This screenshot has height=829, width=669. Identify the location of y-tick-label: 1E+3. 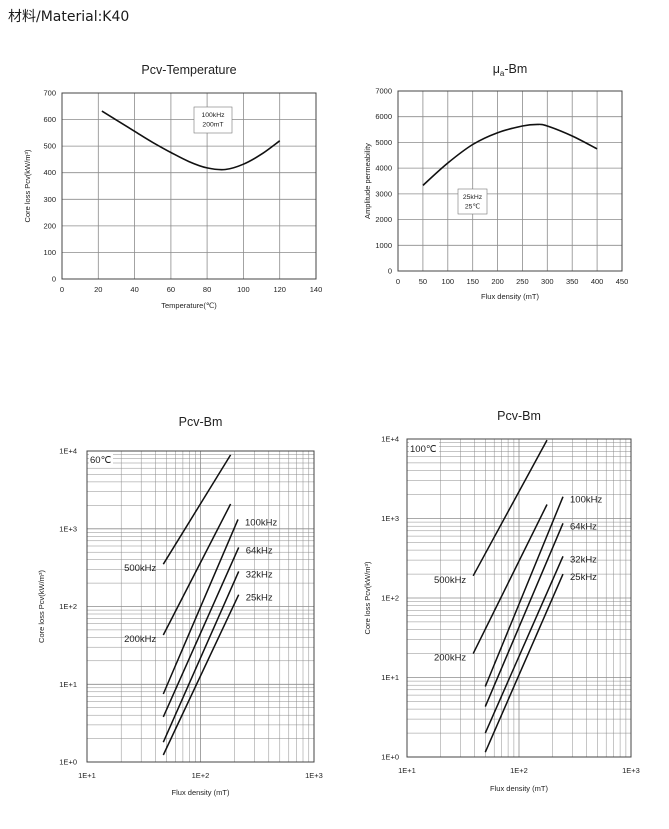
(68, 528).